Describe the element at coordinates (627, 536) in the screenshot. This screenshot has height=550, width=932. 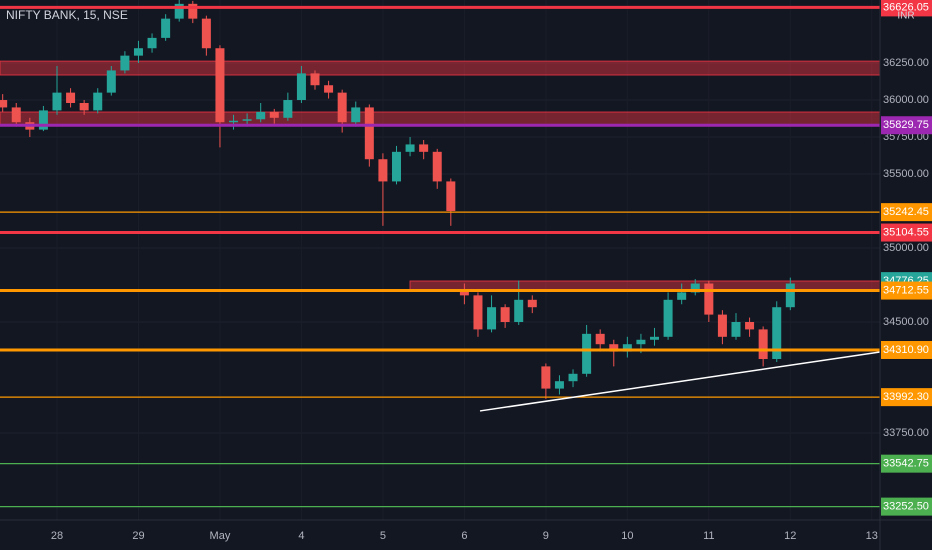
I see `x-tick-label: 10` at that location.